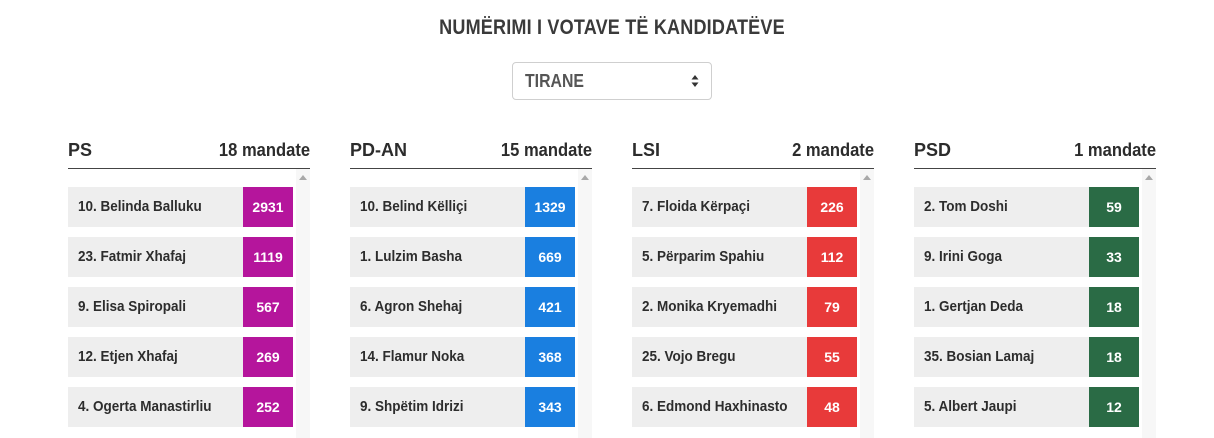  Describe the element at coordinates (612, 27) in the screenshot. I see `page-title: NUMËRIMI I VOTAVE TË KANDIDATËVE` at that location.